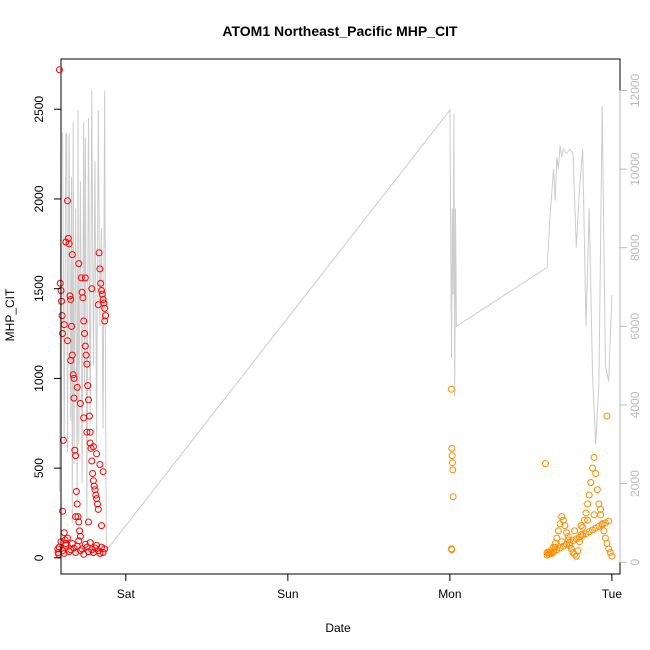  What do you see at coordinates (635, 247) in the screenshot?
I see `y2-tick-label: 8000` at bounding box center [635, 247].